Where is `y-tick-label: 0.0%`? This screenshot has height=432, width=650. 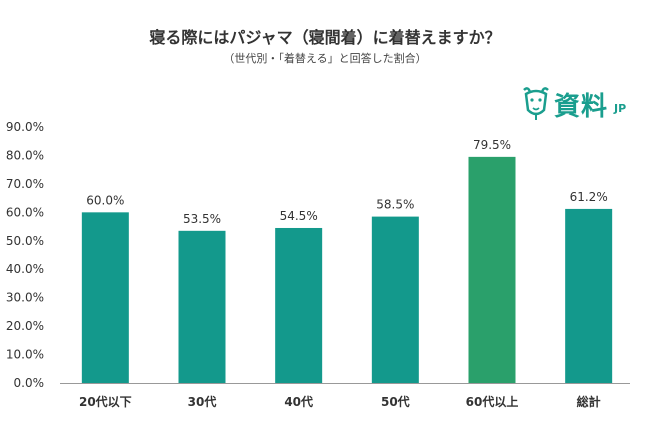 y-tick-label: 0.0% is located at coordinates (29, 383).